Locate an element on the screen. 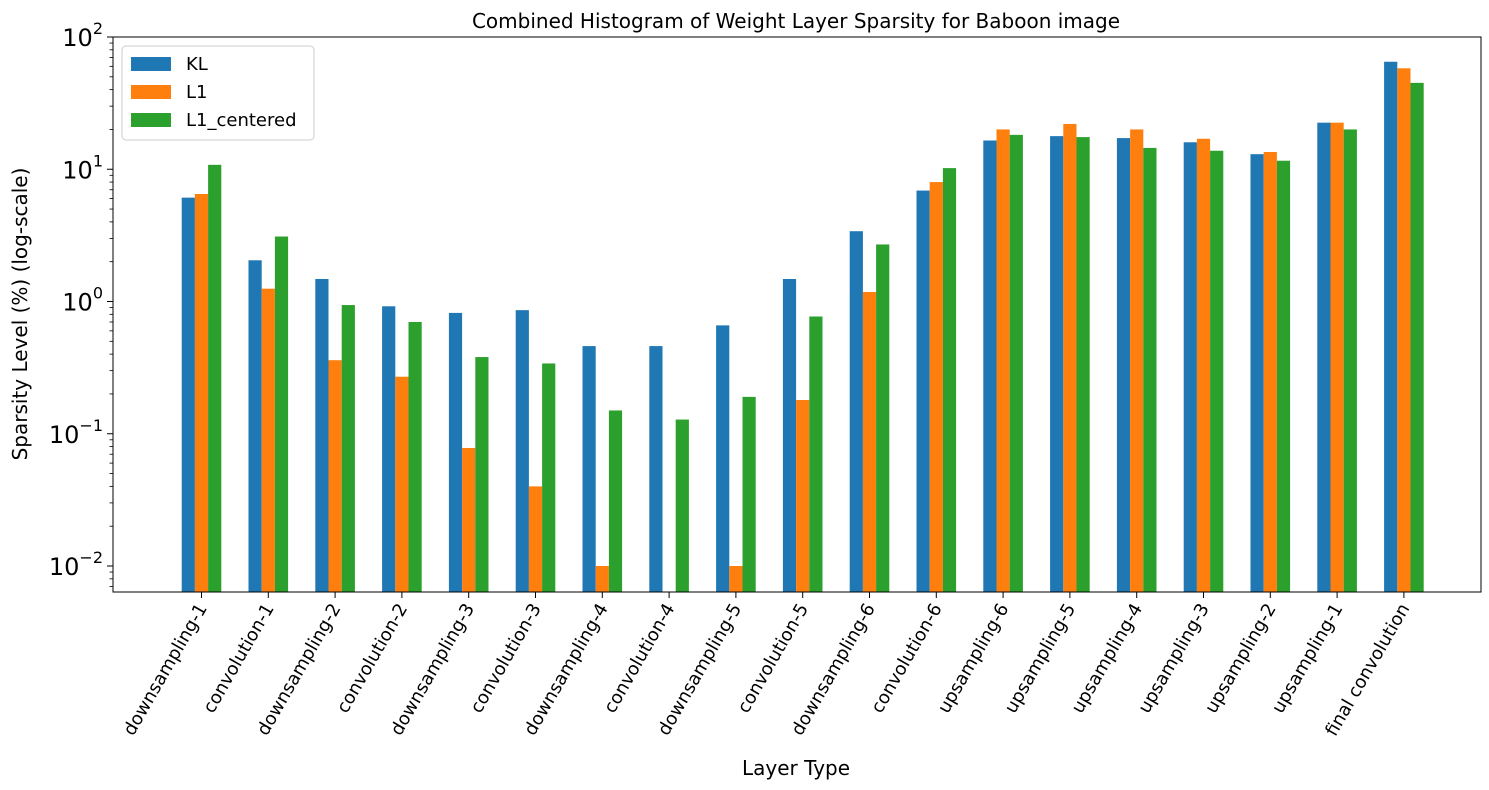 This screenshot has height=790, width=1489. legend-label: L1 is located at coordinates (196, 92).